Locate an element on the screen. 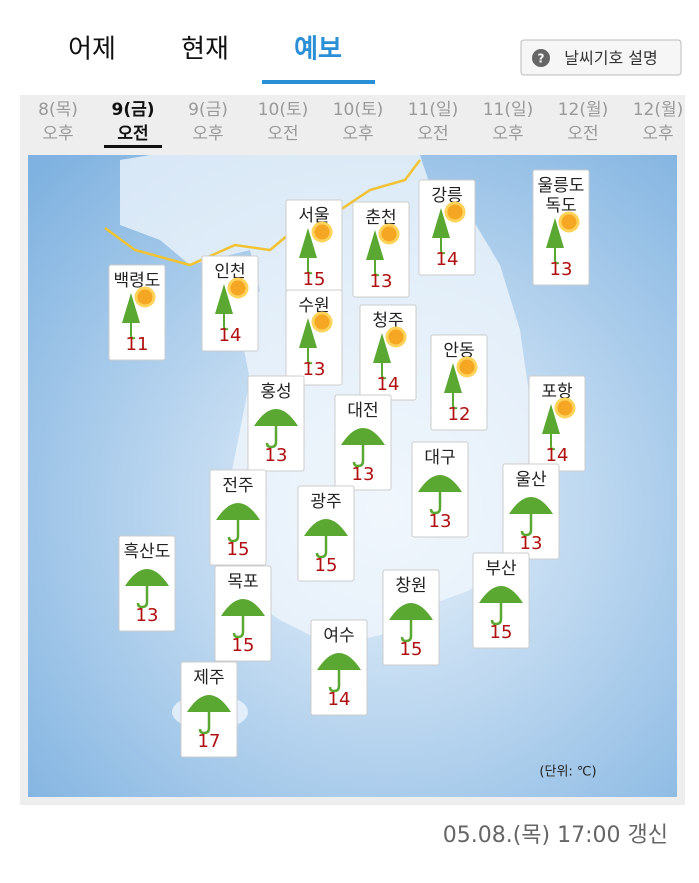  city-name: 울산 is located at coordinates (531, 480).